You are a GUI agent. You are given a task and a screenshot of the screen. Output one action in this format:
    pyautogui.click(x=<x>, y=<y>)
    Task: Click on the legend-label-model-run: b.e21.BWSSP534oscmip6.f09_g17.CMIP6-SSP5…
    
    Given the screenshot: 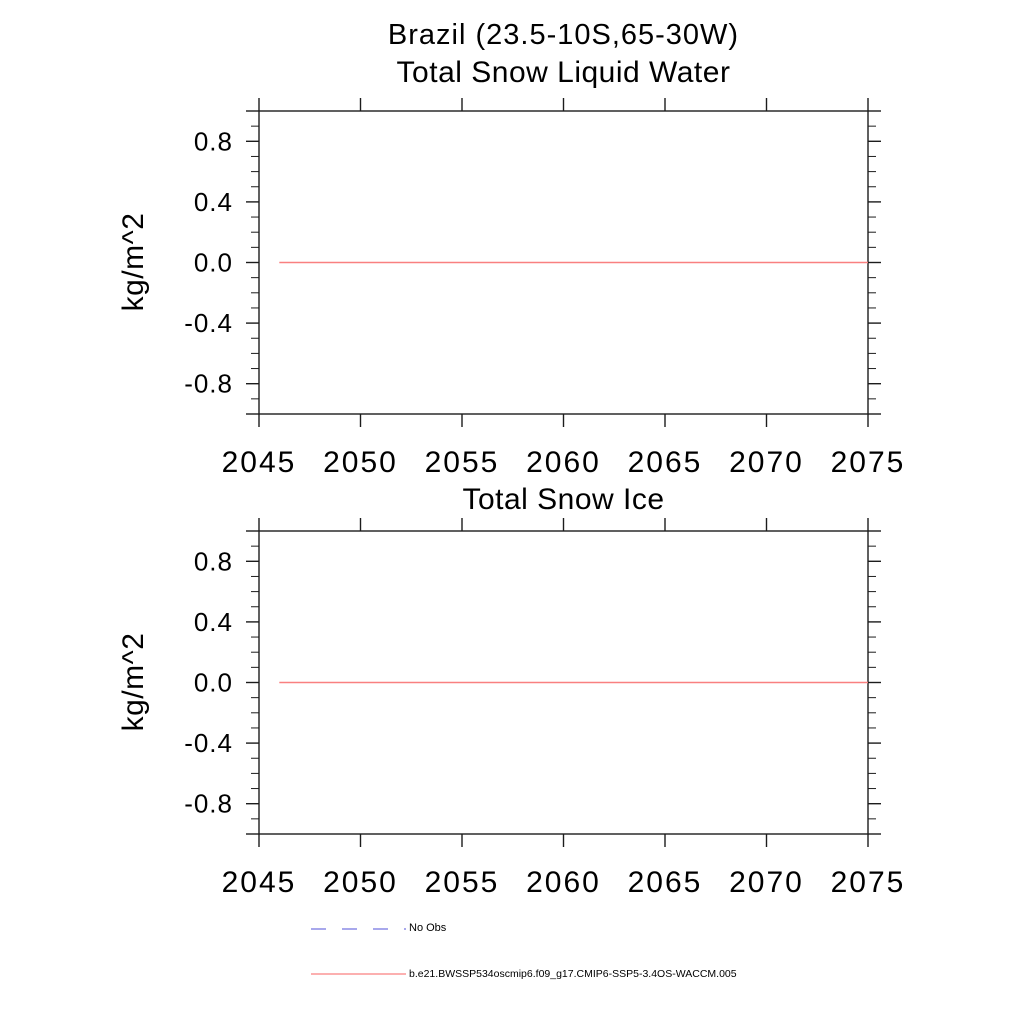 What is the action you would take?
    pyautogui.click(x=573, y=974)
    